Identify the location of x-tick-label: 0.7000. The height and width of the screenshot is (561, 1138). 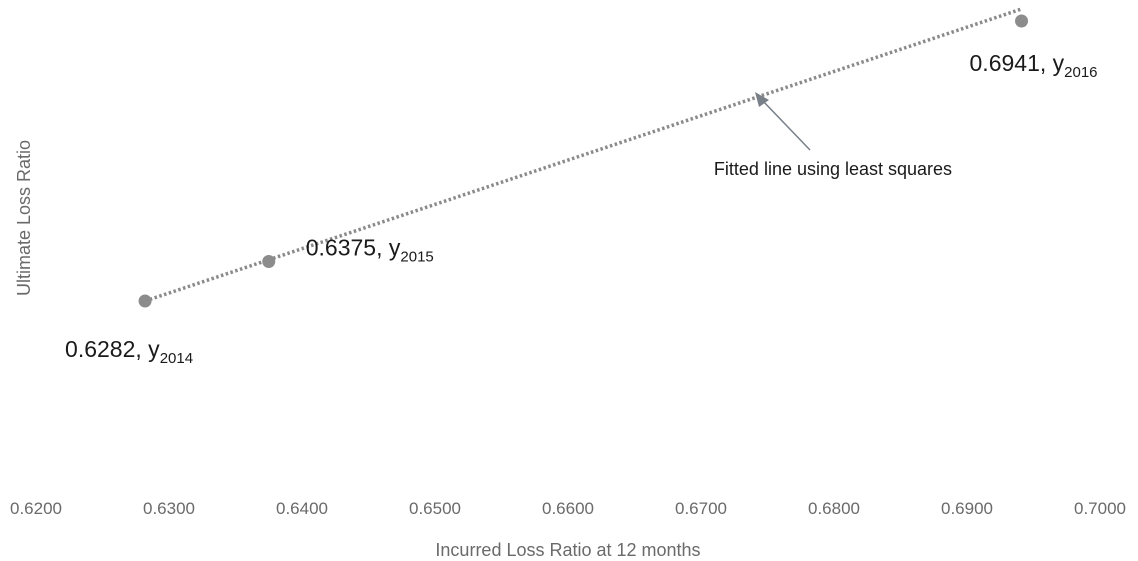
(1100, 508).